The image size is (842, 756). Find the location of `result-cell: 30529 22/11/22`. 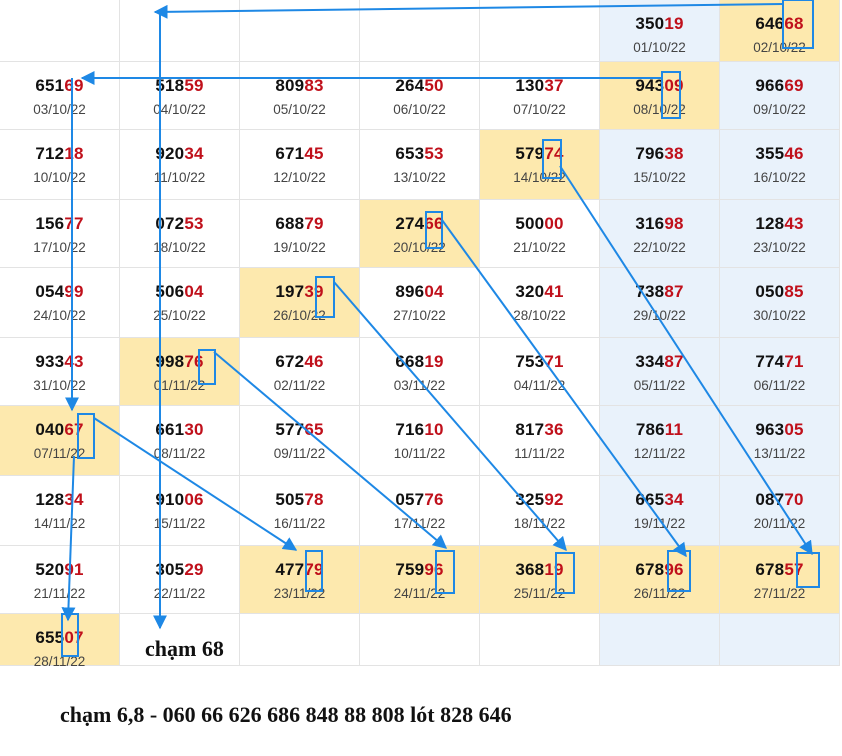

result-cell: 30529 22/11/22 is located at coordinates (180, 580).